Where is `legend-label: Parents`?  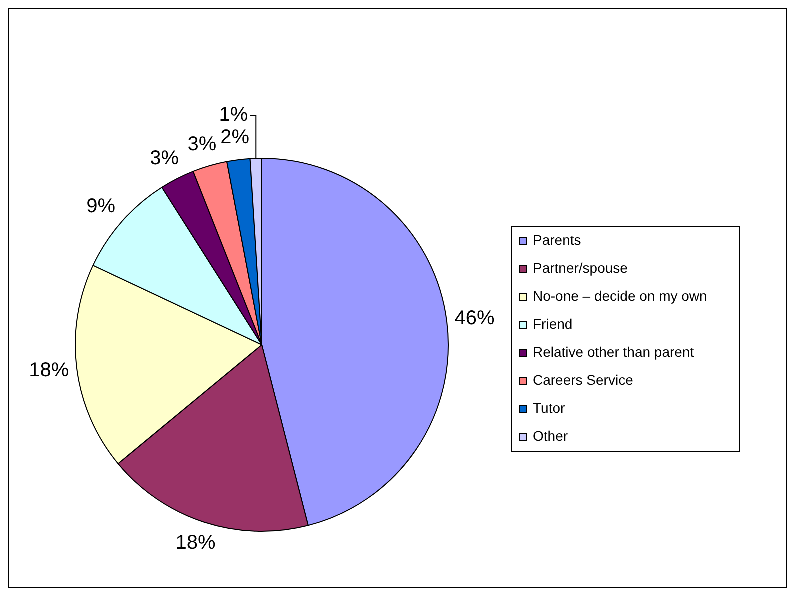 legend-label: Parents is located at coordinates (557, 240).